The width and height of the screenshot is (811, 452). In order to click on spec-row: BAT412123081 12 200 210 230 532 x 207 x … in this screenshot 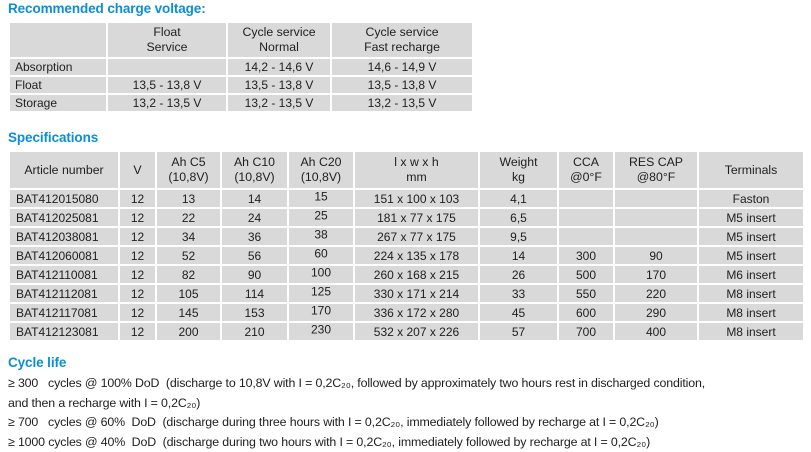, I will do `click(406, 331)`.